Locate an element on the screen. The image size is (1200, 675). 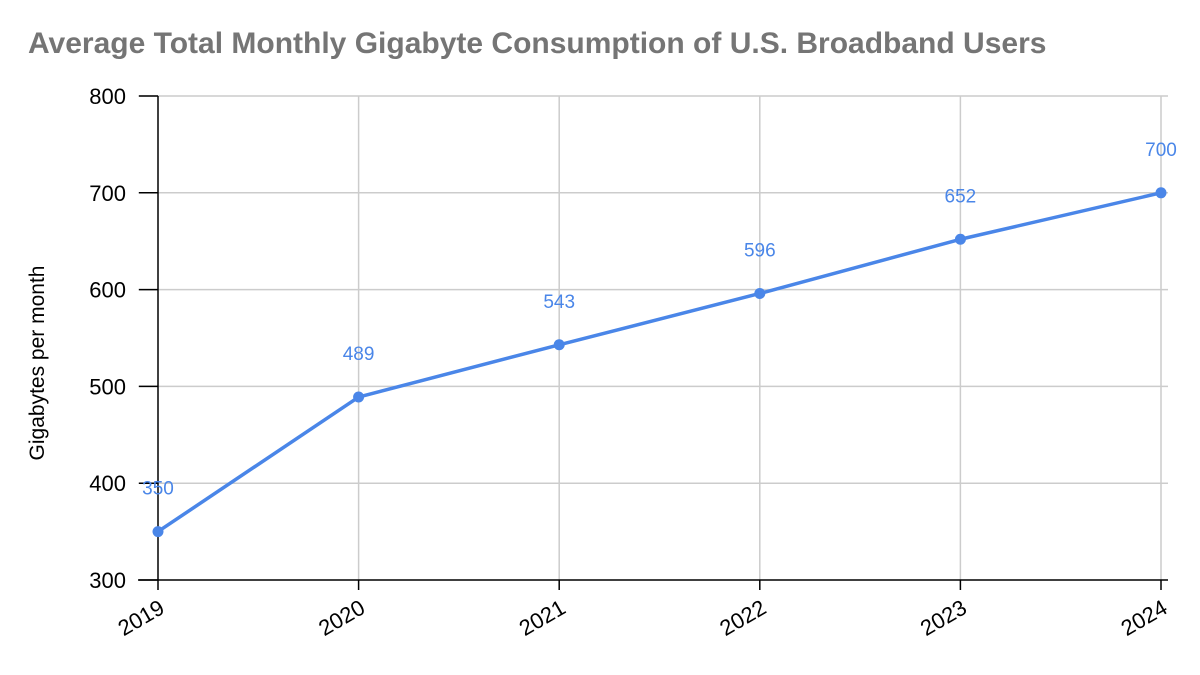
y-tick-label: 400 is located at coordinates (107, 483).